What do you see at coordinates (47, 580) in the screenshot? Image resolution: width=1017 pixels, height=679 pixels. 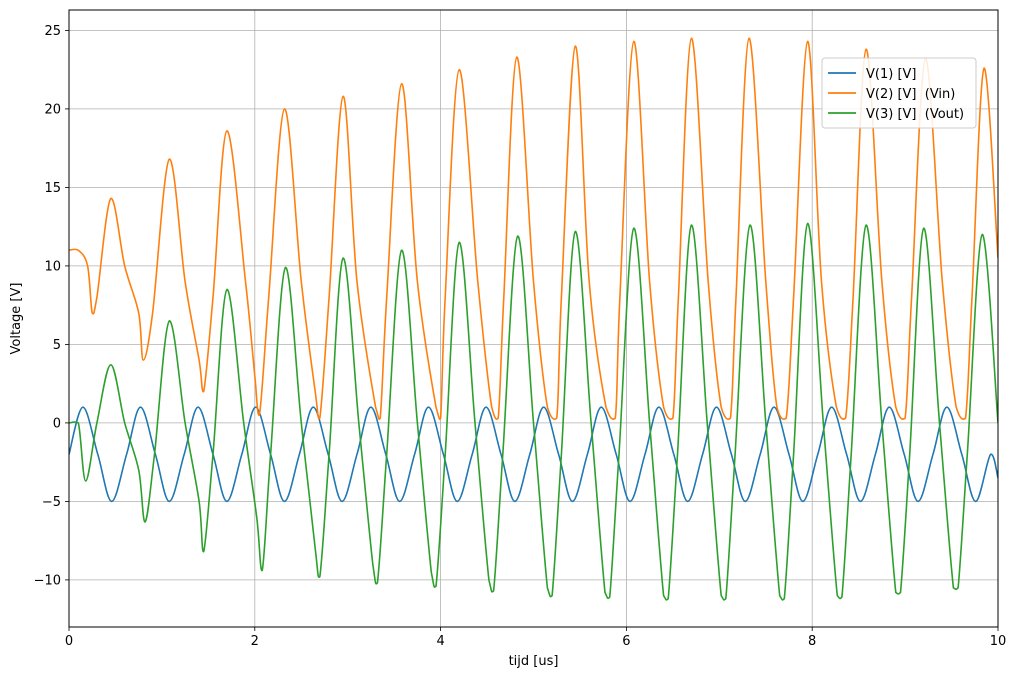 I see `y-tick-label: −10` at bounding box center [47, 580].